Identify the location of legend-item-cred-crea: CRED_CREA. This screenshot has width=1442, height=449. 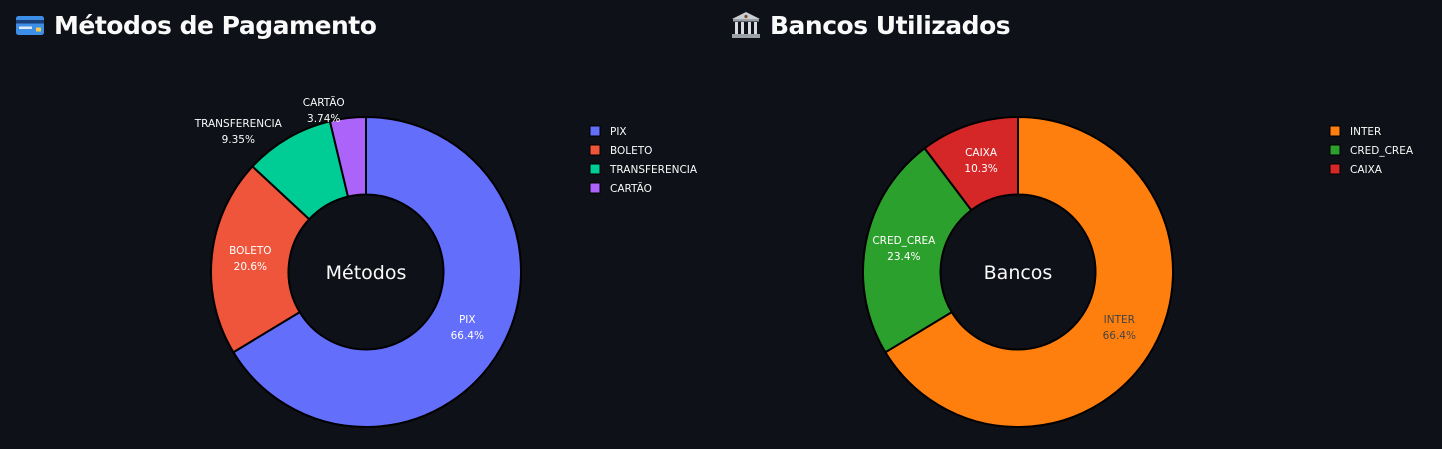
(1372, 151).